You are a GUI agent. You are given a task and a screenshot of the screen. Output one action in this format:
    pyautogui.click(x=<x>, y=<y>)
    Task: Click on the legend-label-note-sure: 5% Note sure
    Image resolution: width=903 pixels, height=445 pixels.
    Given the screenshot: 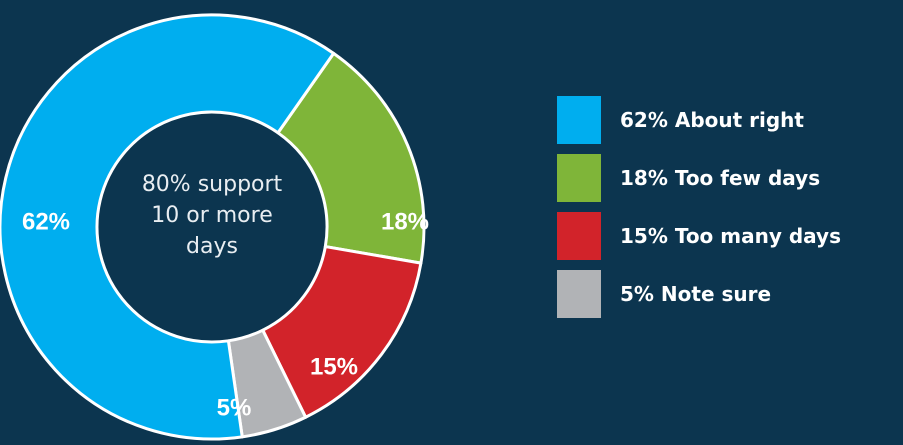 What is the action you would take?
    pyautogui.click(x=696, y=294)
    